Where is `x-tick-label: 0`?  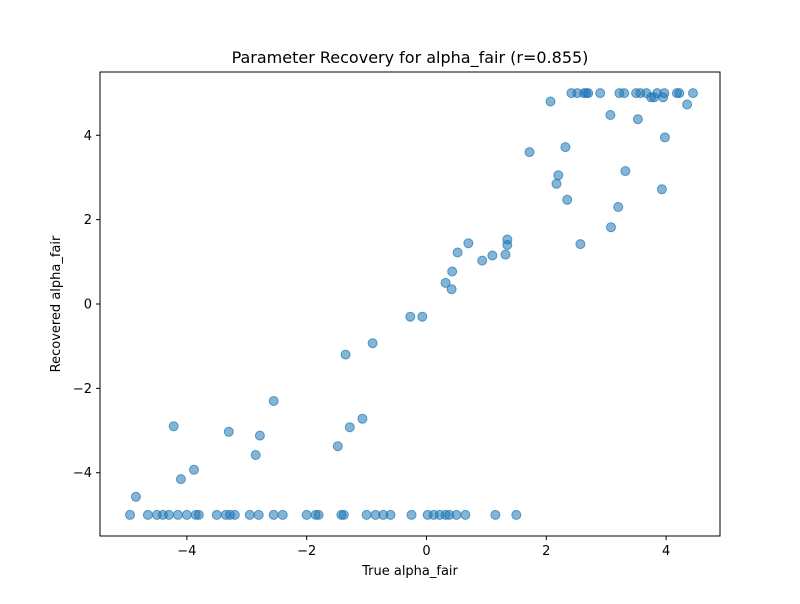
x-tick-label: 0 is located at coordinates (426, 551).